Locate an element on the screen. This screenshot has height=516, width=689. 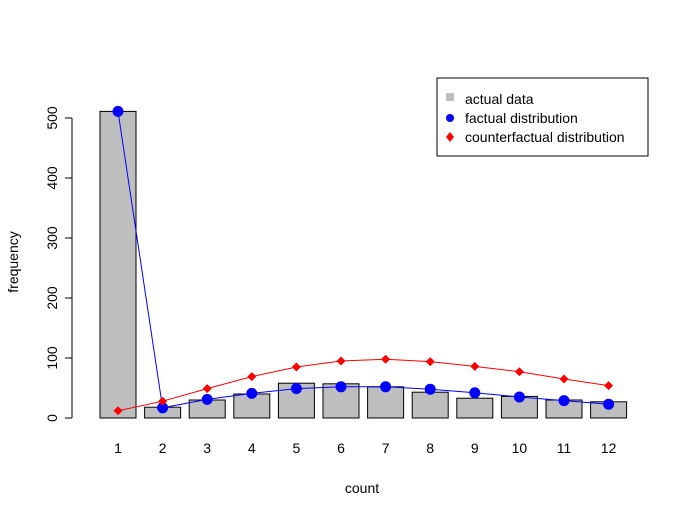
legend-label-counterfactual-distribution: counterfactual distribution is located at coordinates (545, 137).